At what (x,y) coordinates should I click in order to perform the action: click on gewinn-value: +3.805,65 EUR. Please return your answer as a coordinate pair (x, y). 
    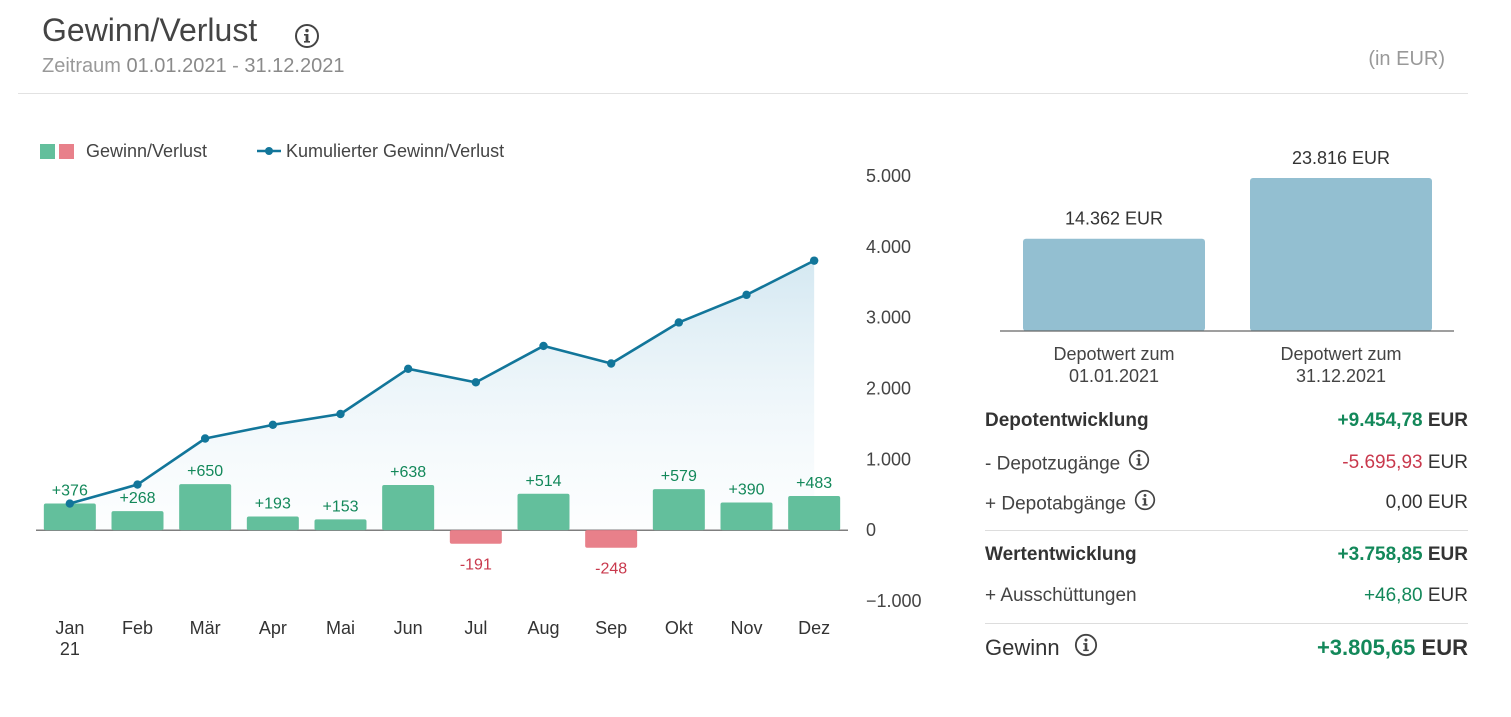
    Looking at the image, I should click on (1392, 648).